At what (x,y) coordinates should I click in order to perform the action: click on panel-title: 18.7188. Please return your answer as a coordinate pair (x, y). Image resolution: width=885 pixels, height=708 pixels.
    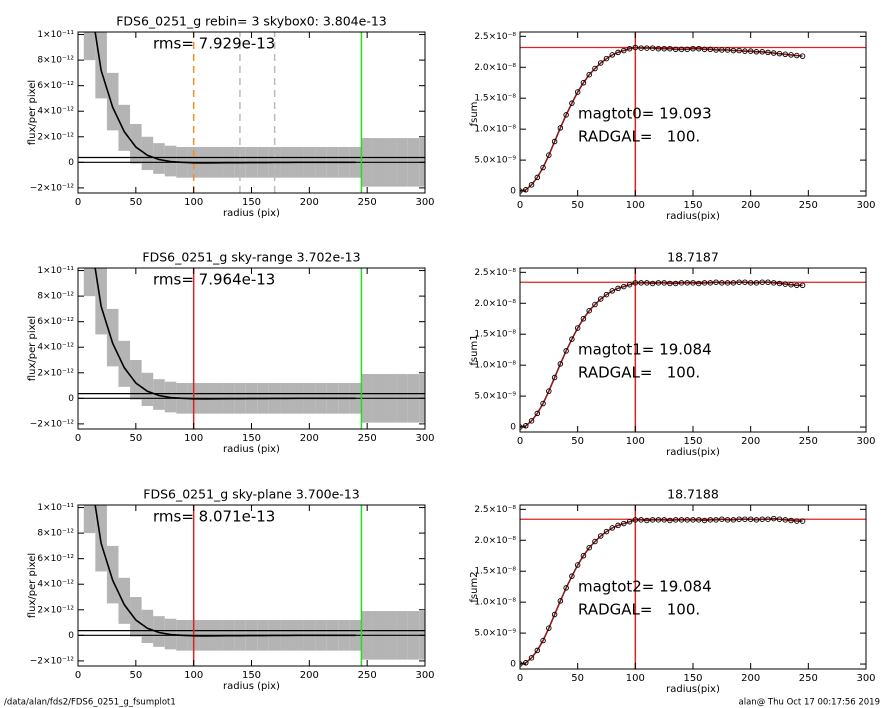
    Looking at the image, I should click on (693, 494).